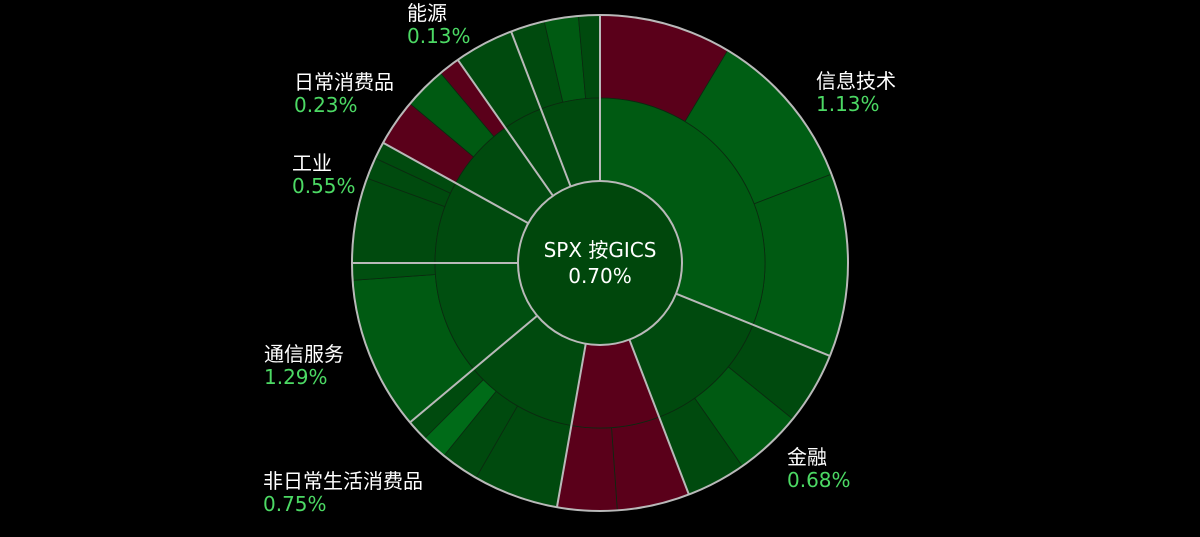  I want to click on sector-value-3: 0.75%, so click(295, 504).